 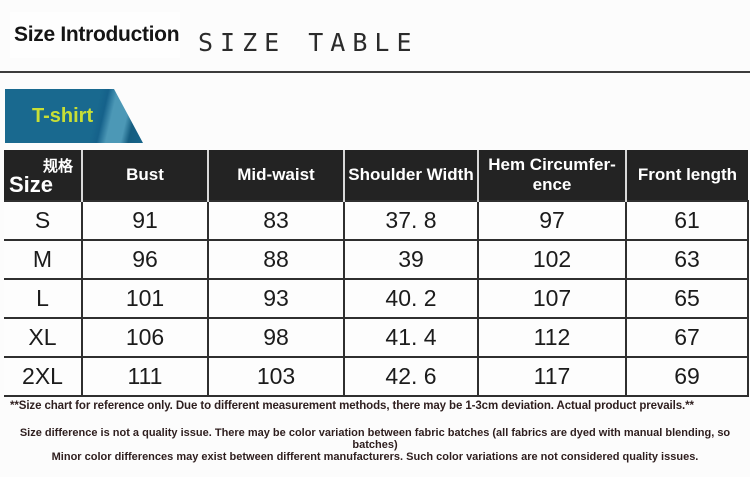 What do you see at coordinates (276, 259) in the screenshot?
I see `cell-value: 88` at bounding box center [276, 259].